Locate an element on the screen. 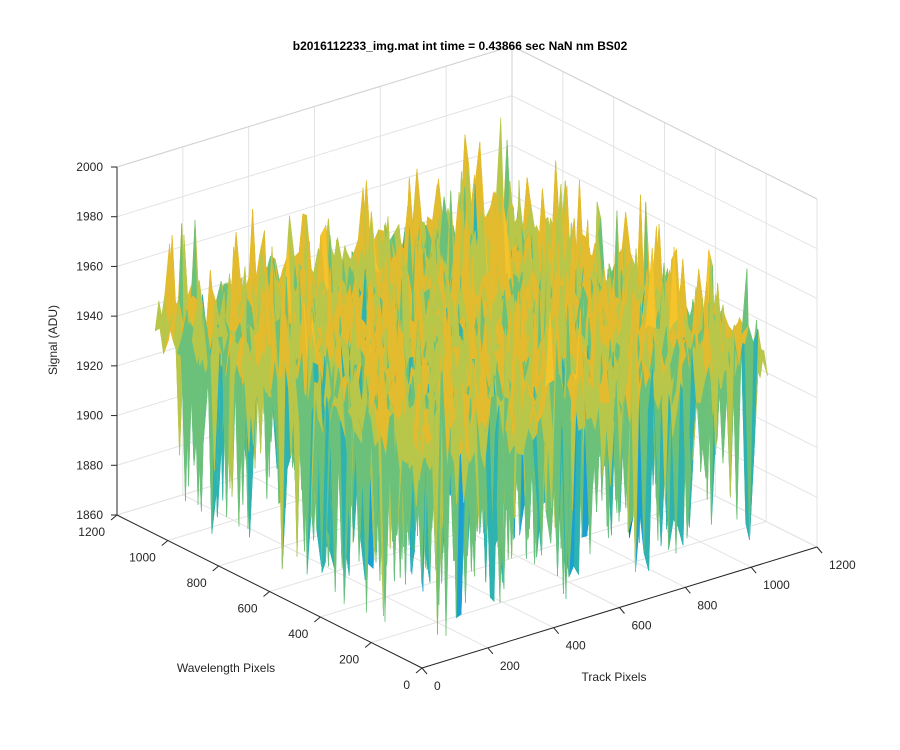  box-edge-top-side is located at coordinates (664, 122).